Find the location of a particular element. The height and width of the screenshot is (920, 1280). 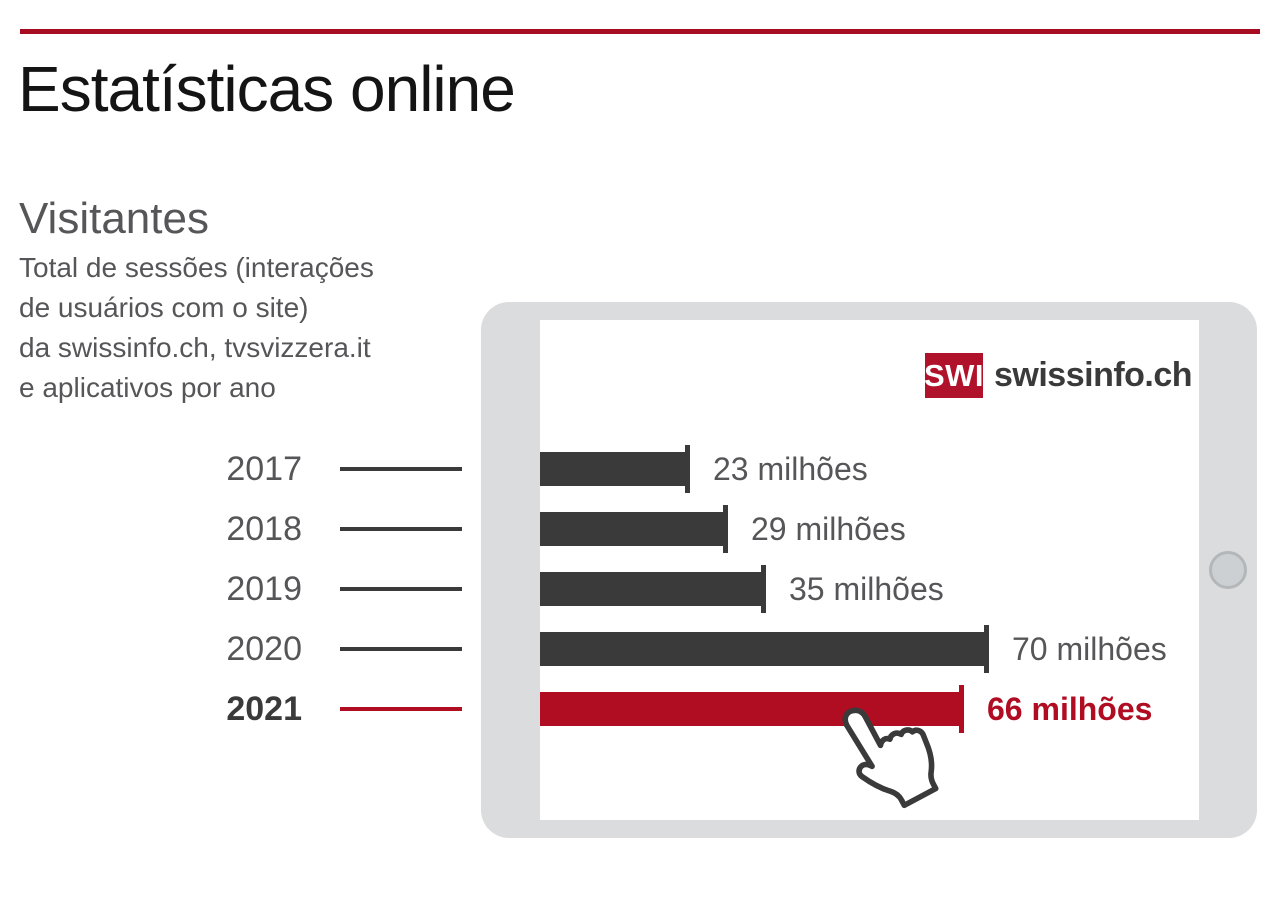

bar-2017 is located at coordinates (613, 469).